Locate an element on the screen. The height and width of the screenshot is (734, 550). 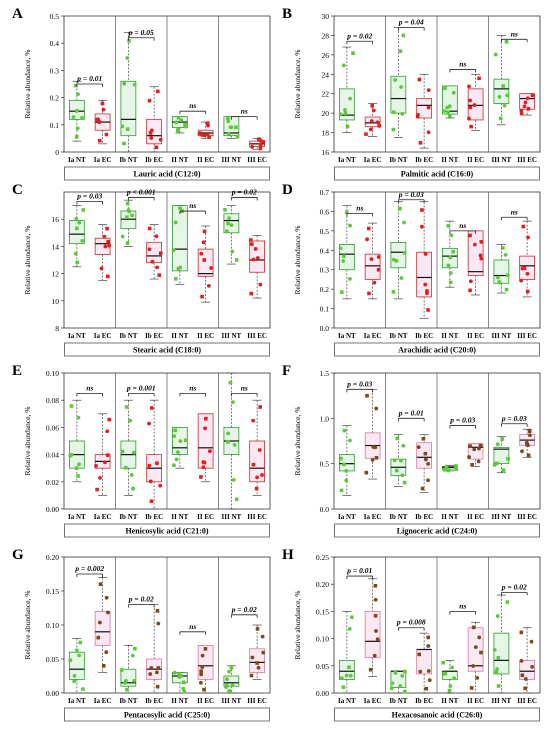
chart-title: Hexacosanoic acid (C26:0) is located at coordinates (437, 715).